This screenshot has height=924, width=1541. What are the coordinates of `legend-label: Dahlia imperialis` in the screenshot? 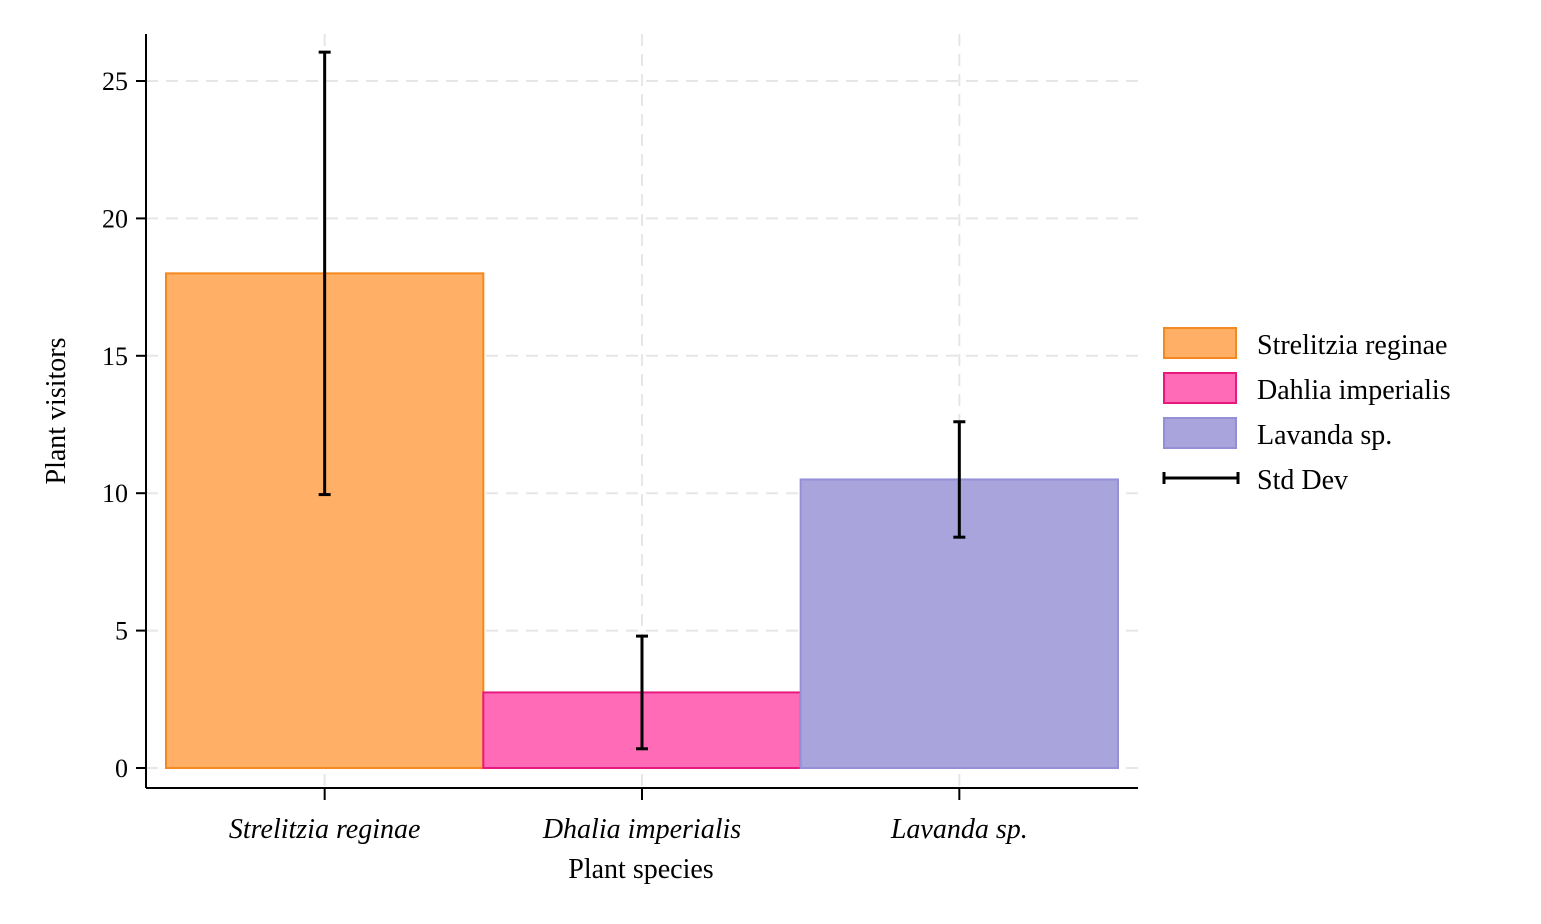 It's located at (1354, 390).